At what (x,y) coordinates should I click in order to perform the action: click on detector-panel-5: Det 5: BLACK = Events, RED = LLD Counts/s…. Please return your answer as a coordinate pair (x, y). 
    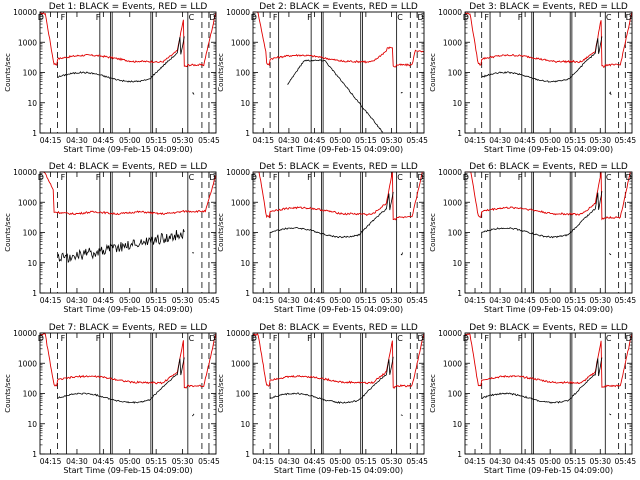
    Looking at the image, I should click on (322, 238).